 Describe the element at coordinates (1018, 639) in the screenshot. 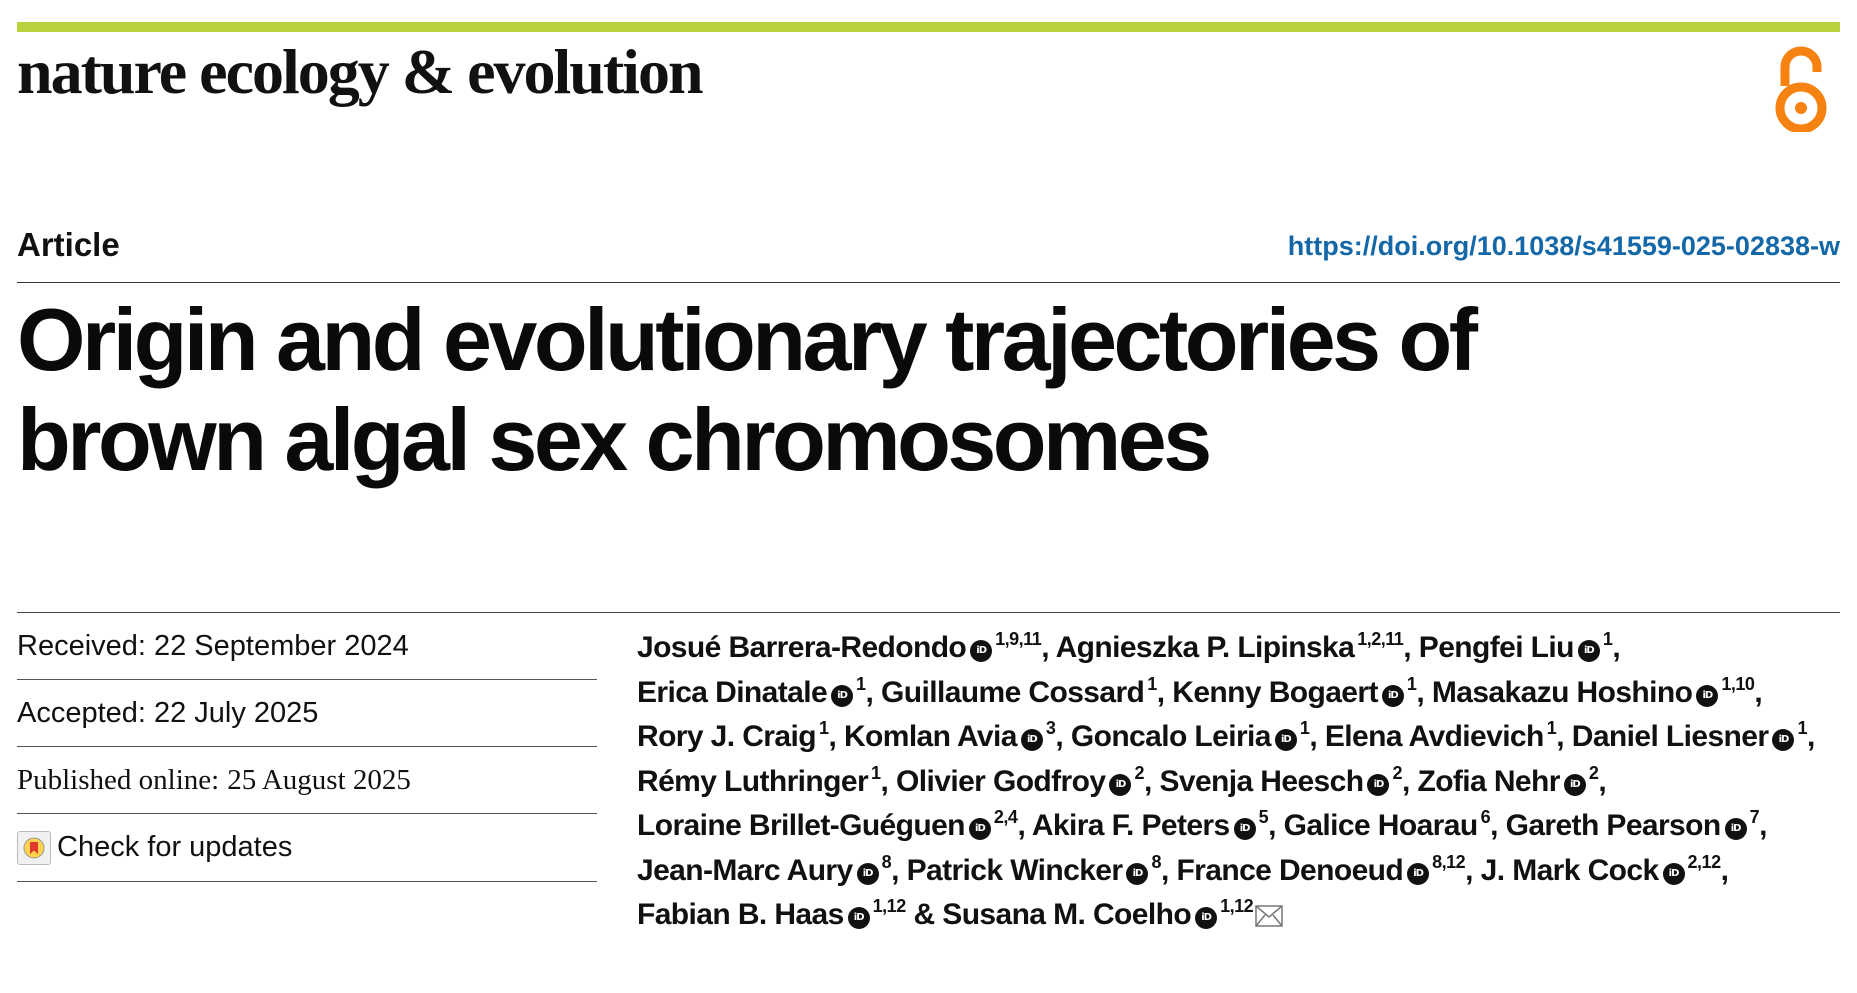

I see `affiliation-superscript: 1,9,11` at that location.